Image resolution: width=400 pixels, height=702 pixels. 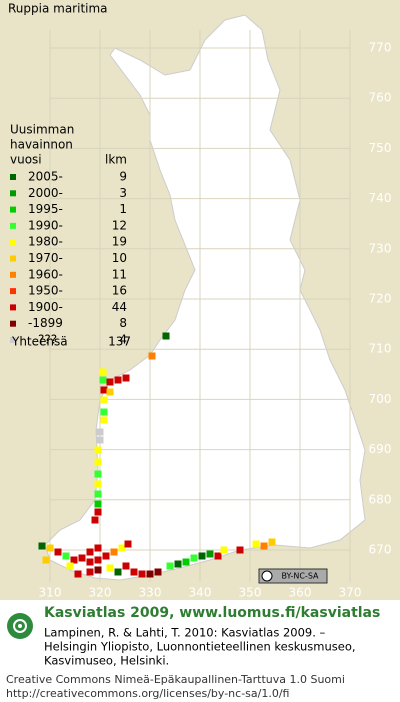 I want to click on legend-count: 44, so click(x=119, y=307).